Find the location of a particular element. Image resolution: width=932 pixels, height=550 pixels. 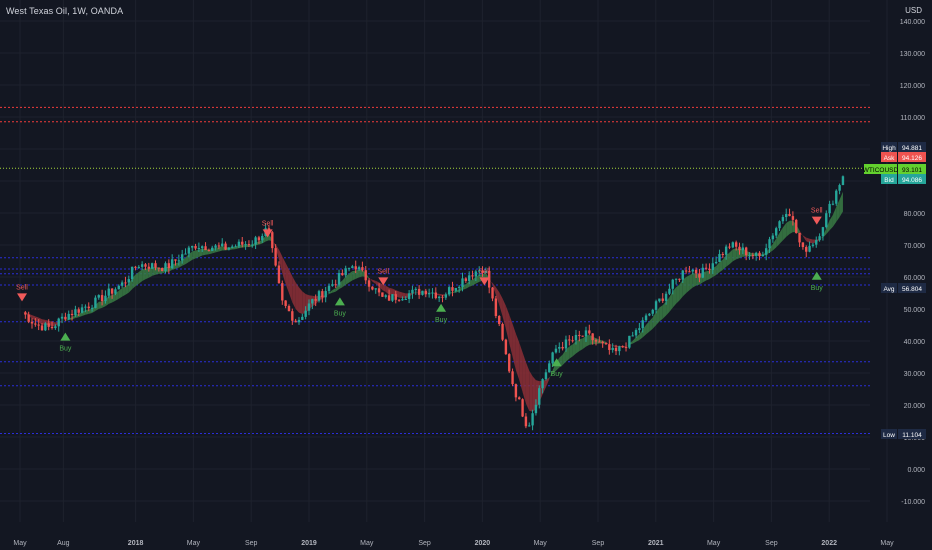

price-label-value: 11.104 is located at coordinates (912, 435).